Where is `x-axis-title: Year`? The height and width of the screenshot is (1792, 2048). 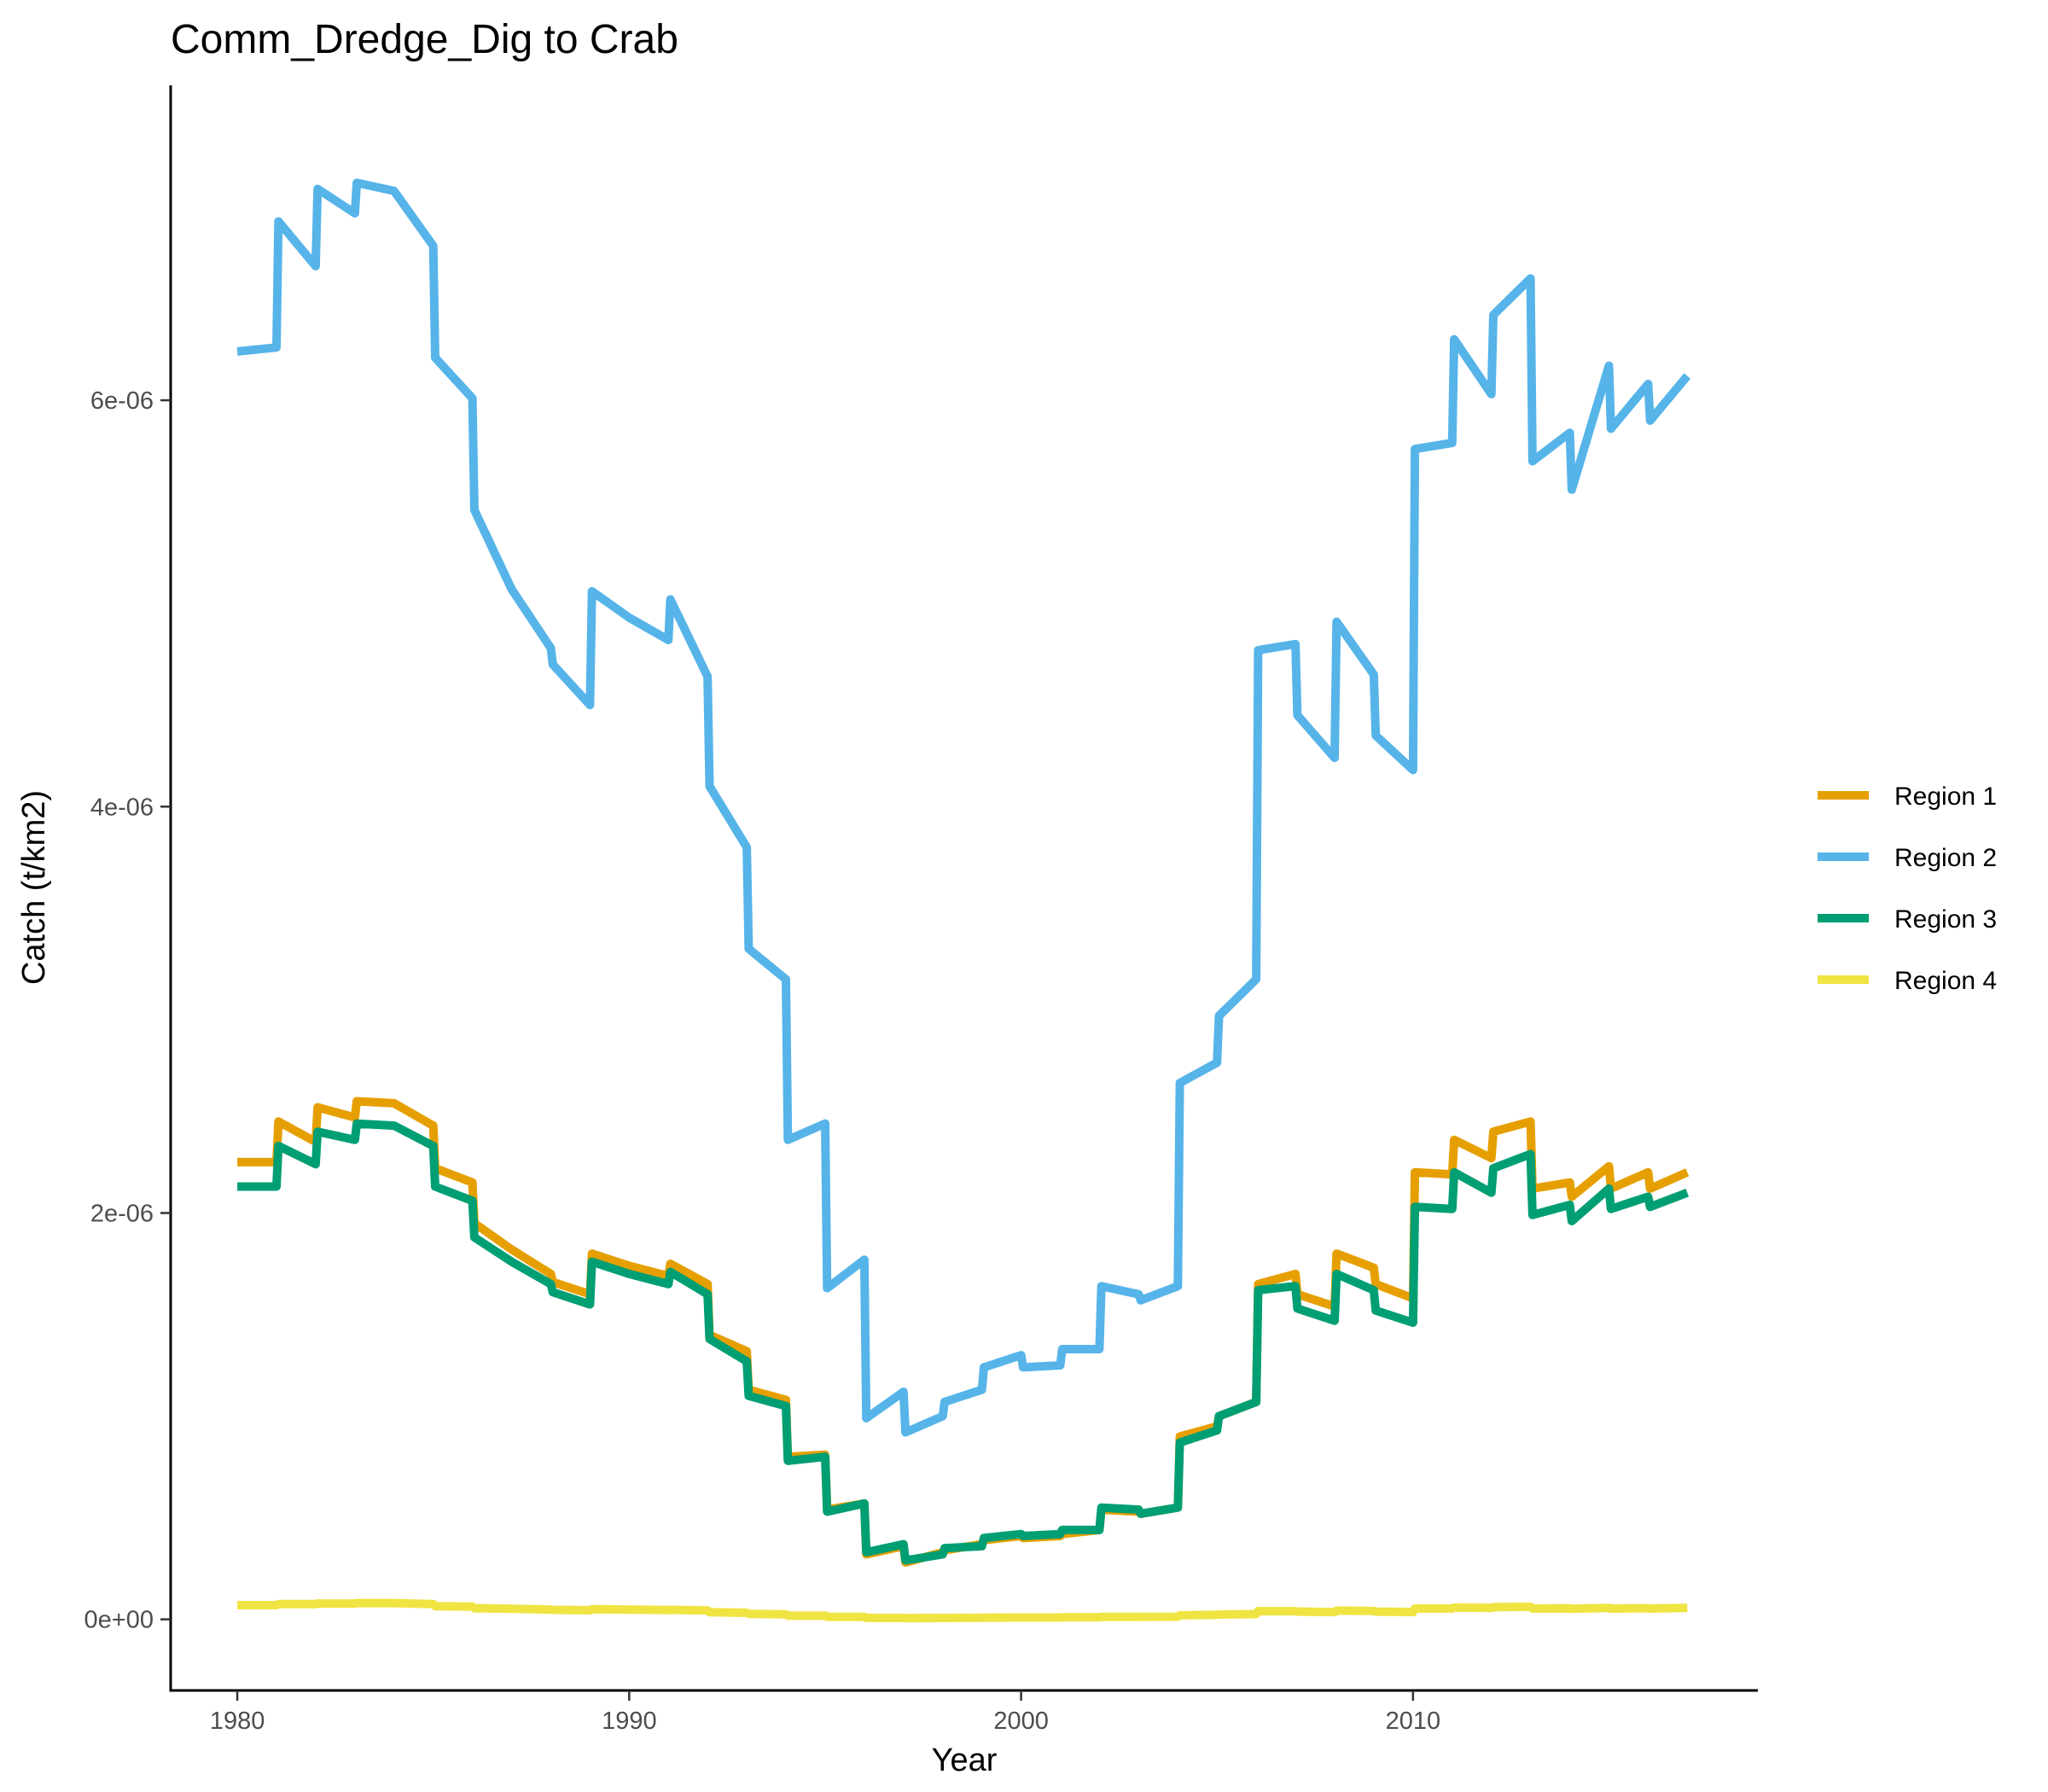 x-axis-title: Year is located at coordinates (965, 1760).